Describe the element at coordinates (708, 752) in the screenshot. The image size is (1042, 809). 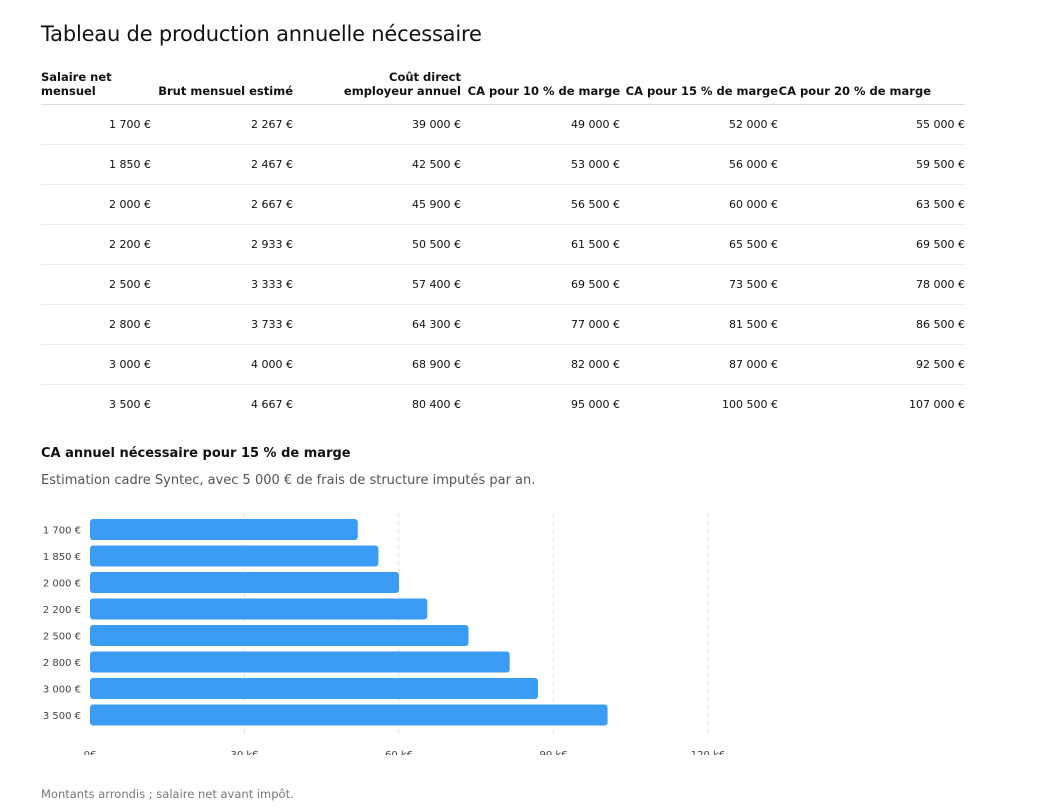
I see `x-tick-label: 120 k€` at that location.